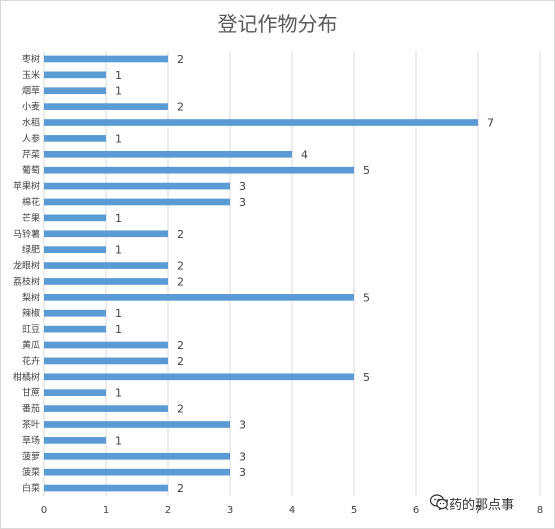 This screenshot has height=529, width=555. What do you see at coordinates (180, 345) in the screenshot?
I see `data-label-18: 2` at bounding box center [180, 345].